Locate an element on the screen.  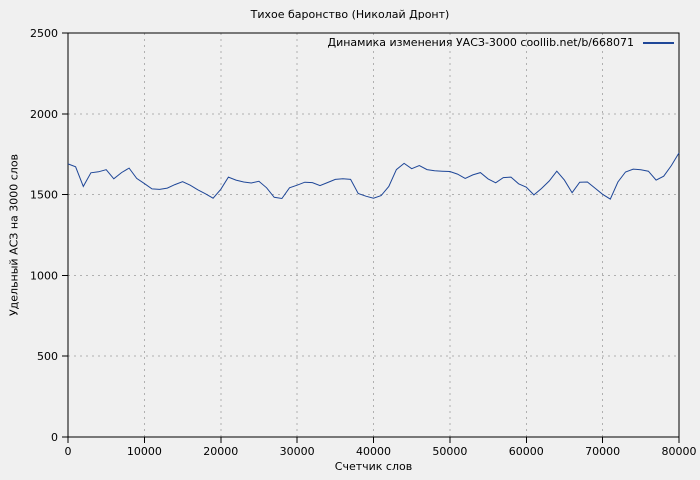
legend-line-sample is located at coordinates (658, 43).